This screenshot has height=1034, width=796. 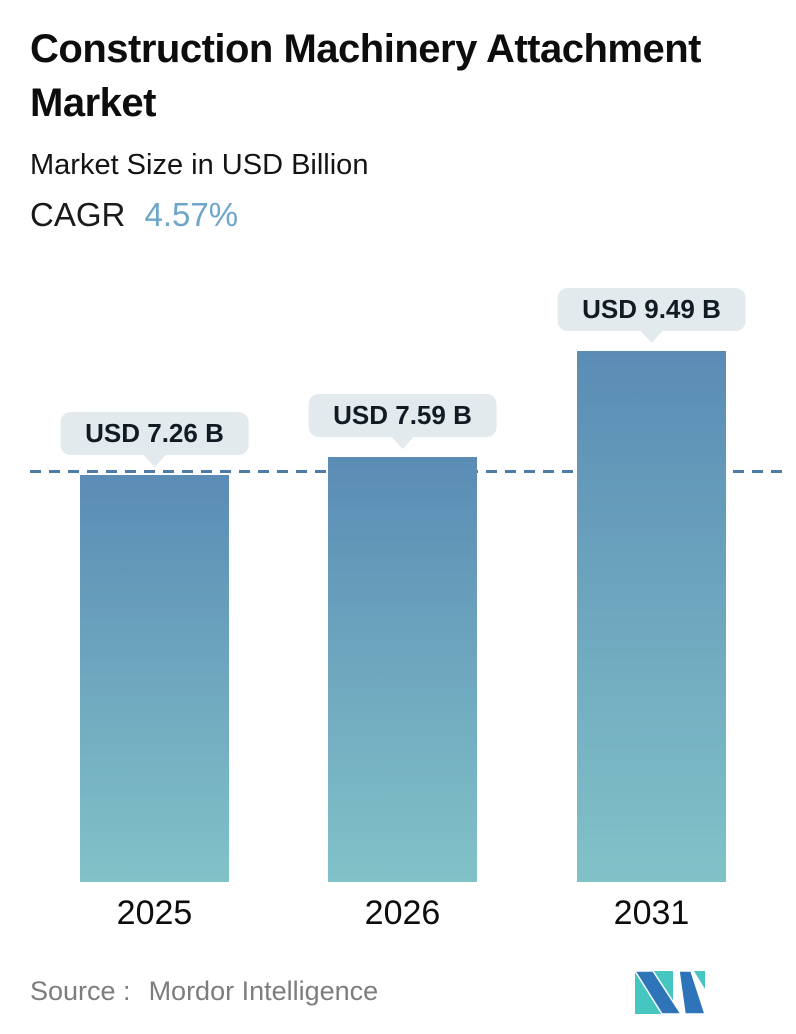 What do you see at coordinates (154, 433) in the screenshot?
I see `tooltip-value: USD 7.26 B` at bounding box center [154, 433].